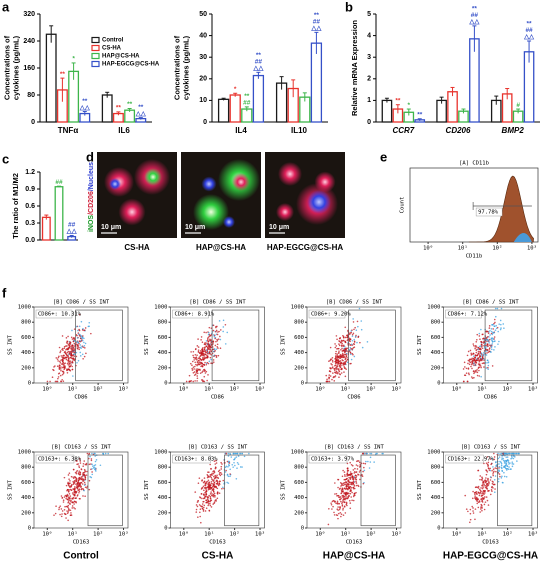 Image resolution: width=546 pixels, height=567 pixels. I want to click on y-tick-label: 80, so click(31, 95).